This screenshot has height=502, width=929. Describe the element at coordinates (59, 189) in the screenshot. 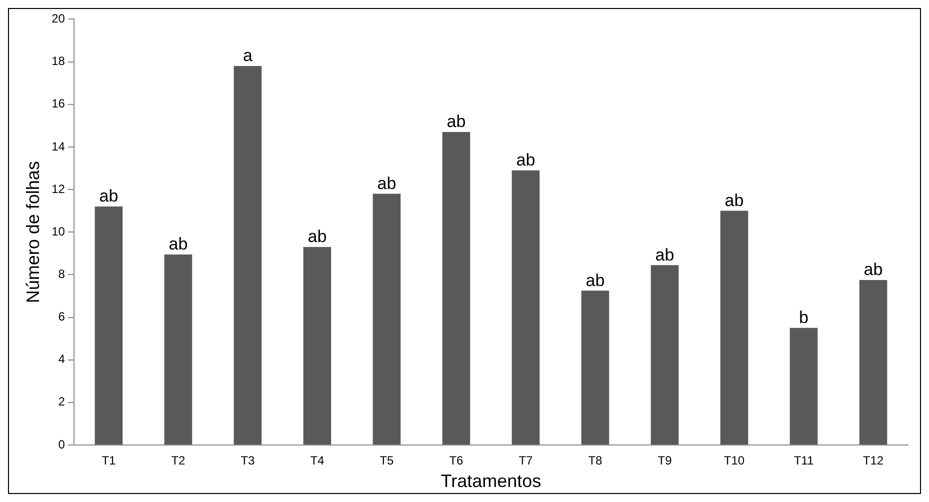

I see `y-tick-label: 12` at that location.